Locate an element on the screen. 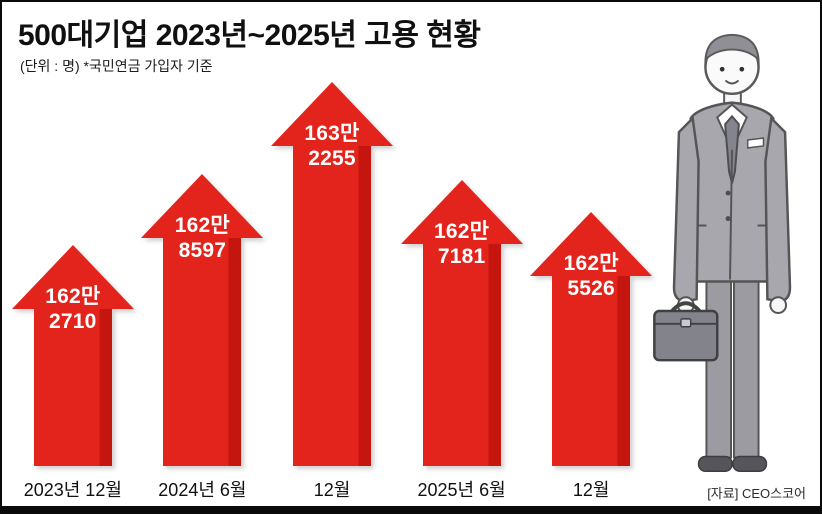 This screenshot has height=514, width=822. arrow-bar: 162만 2710 is located at coordinates (72, 355).